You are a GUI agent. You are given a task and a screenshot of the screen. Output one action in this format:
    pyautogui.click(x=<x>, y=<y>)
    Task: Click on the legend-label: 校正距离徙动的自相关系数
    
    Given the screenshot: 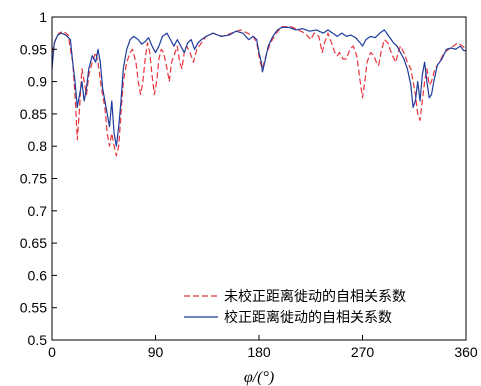 What is the action you would take?
    pyautogui.click(x=308, y=317)
    